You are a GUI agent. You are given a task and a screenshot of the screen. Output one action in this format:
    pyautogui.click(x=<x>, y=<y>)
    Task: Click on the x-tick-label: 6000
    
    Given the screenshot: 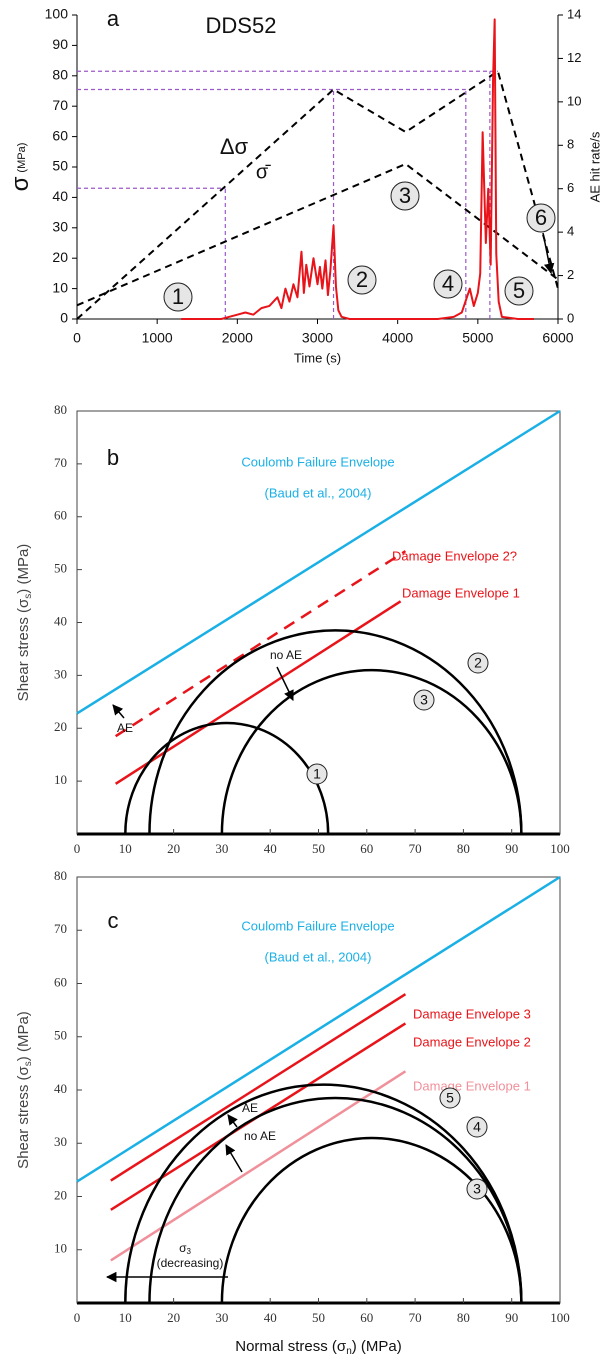 What is the action you would take?
    pyautogui.click(x=557, y=338)
    